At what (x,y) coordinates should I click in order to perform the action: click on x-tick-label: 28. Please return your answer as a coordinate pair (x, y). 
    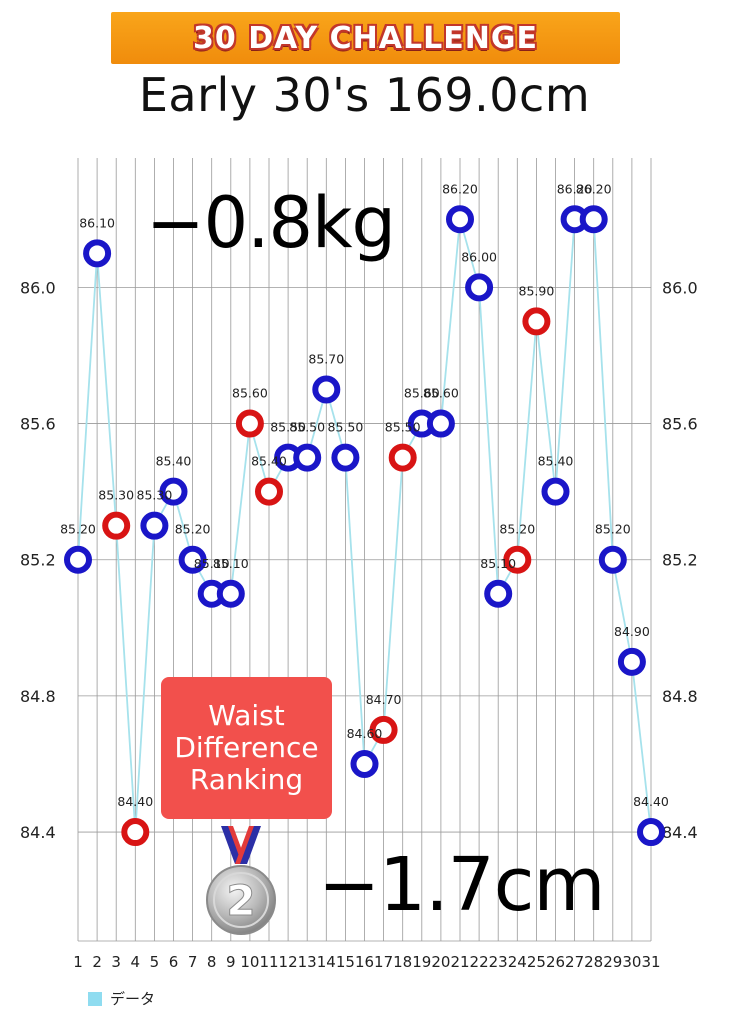
    Looking at the image, I should click on (593, 962).